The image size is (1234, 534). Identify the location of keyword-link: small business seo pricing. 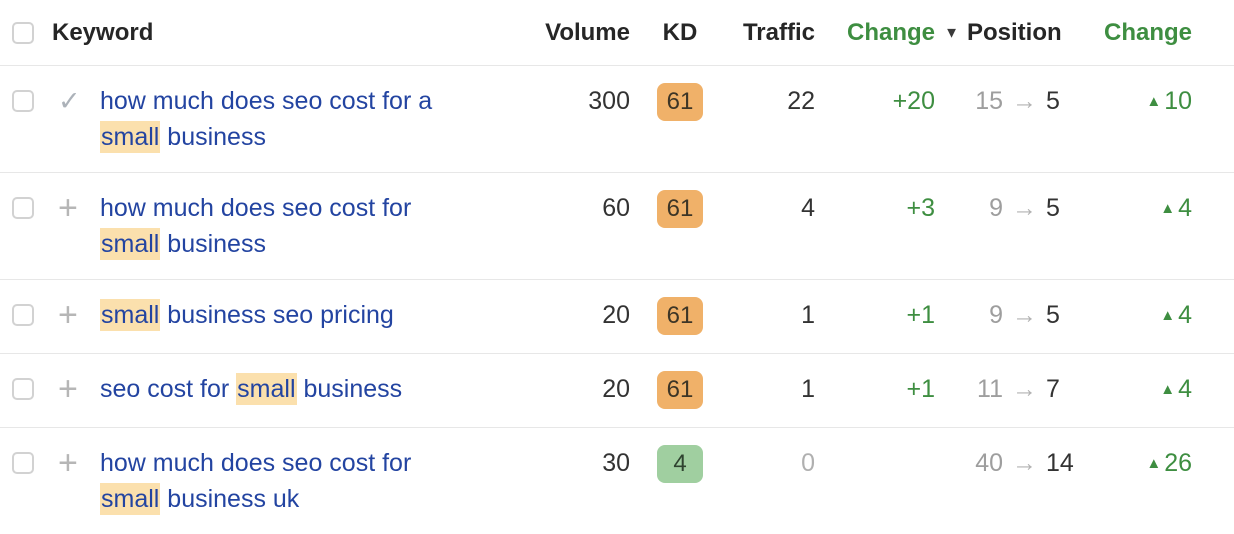
(247, 315).